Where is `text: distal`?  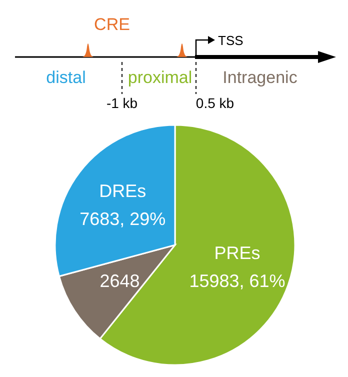 text: distal is located at coordinates (66, 77).